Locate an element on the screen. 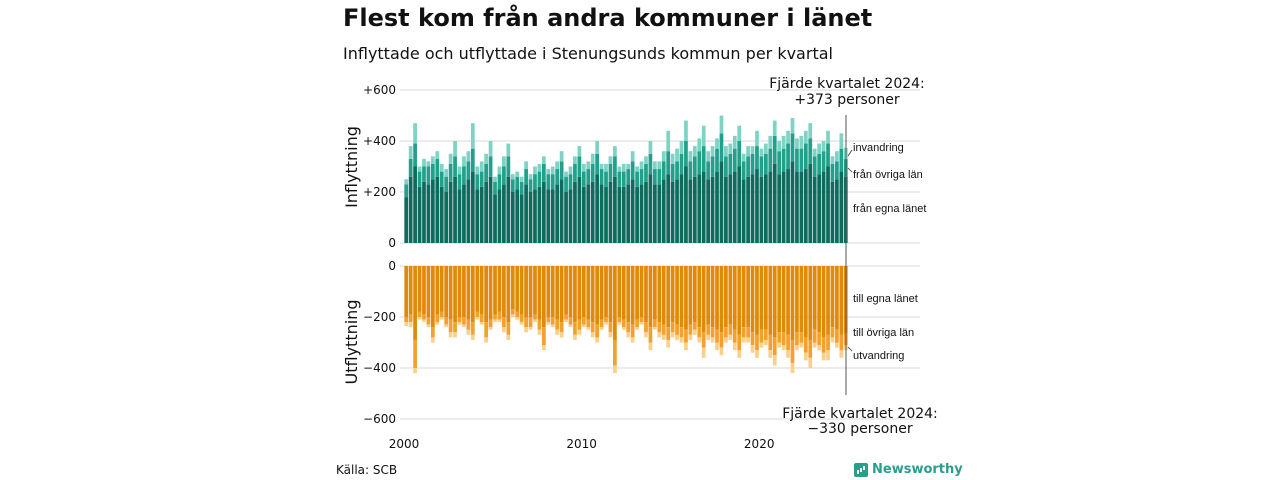 This screenshot has width=1280, height=480. y-tick-label: −600 is located at coordinates (379, 419).